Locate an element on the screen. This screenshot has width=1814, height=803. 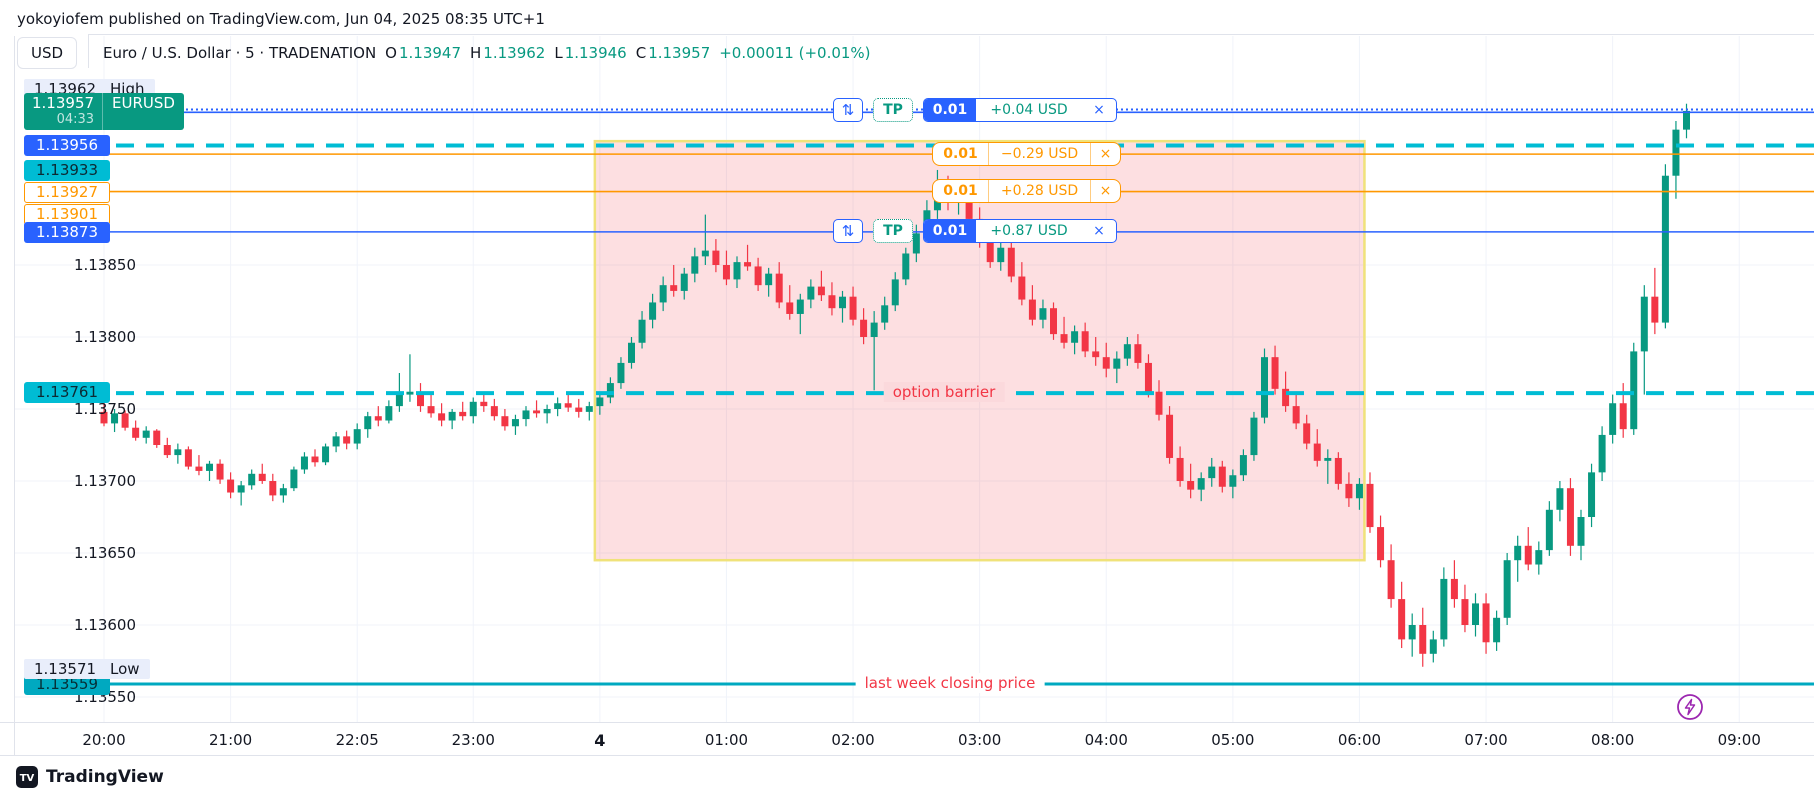
time-tick-label: 21:00 is located at coordinates (230, 740).